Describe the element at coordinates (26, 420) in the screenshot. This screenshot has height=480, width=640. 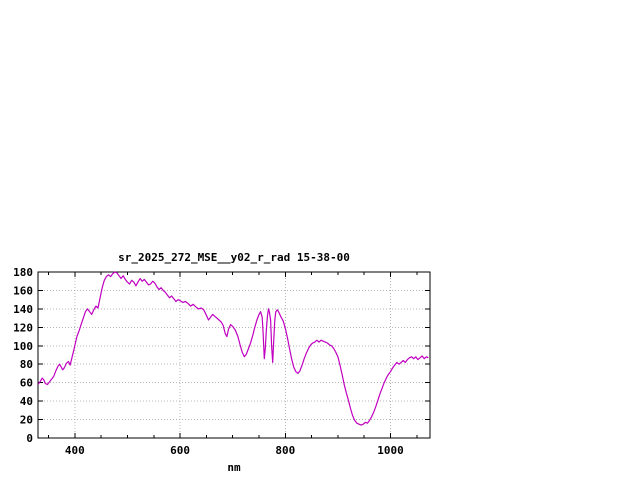
I see `y-tick-label: 20` at that location.